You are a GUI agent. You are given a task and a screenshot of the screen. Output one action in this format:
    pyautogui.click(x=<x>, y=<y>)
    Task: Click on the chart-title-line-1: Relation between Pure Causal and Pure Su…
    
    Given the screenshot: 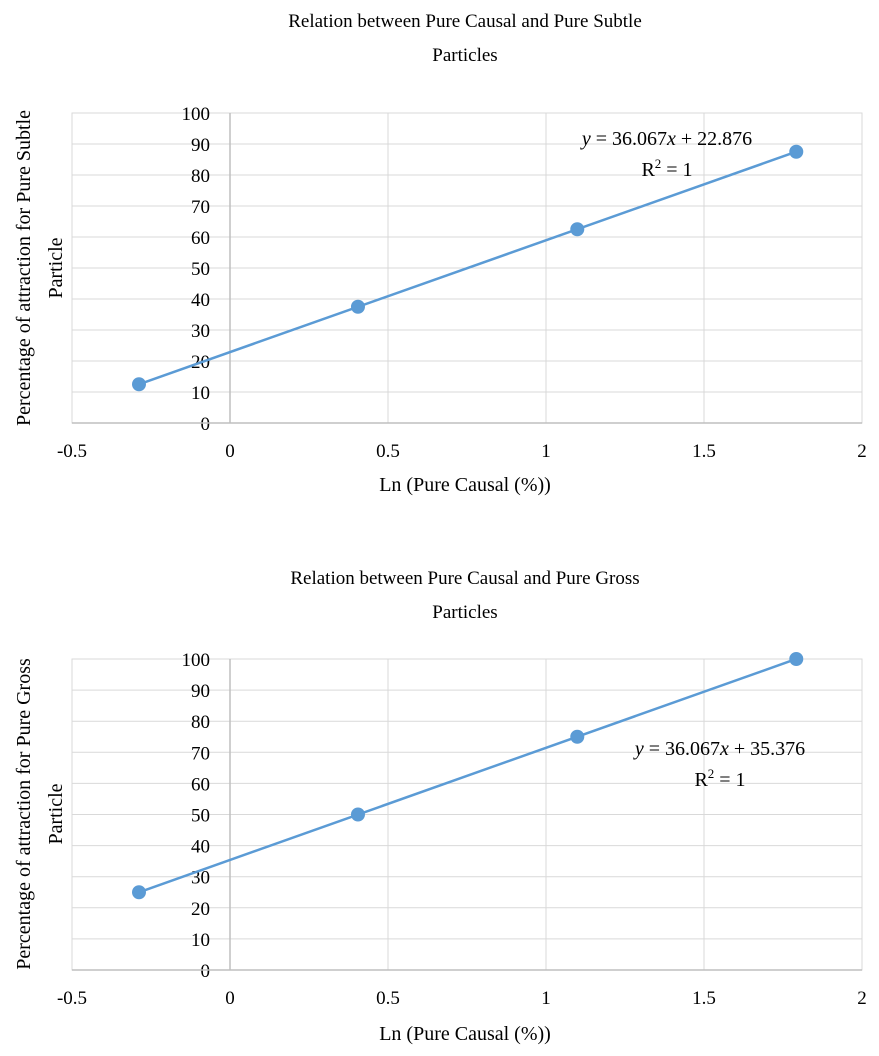 What is the action you would take?
    pyautogui.click(x=465, y=21)
    